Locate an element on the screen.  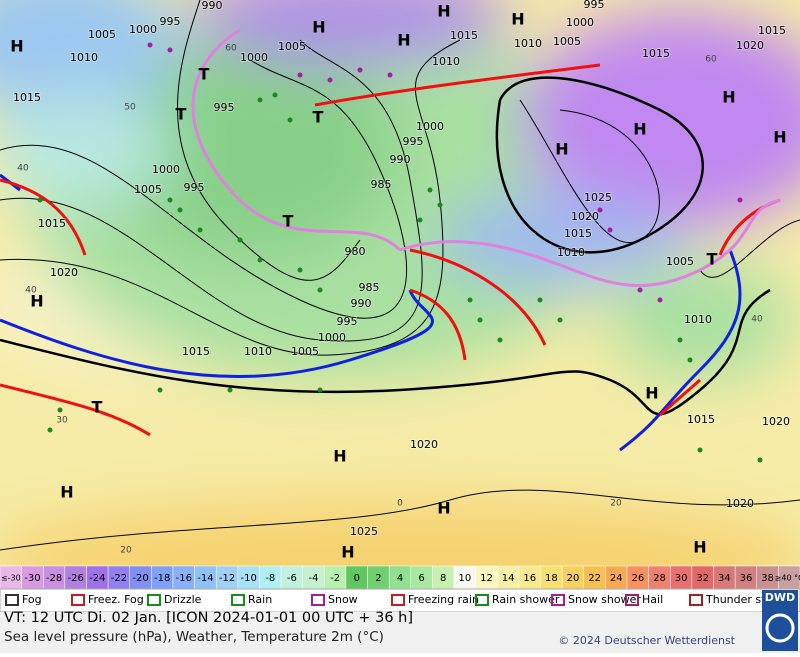
scale-label: 8 is located at coordinates (443, 578).